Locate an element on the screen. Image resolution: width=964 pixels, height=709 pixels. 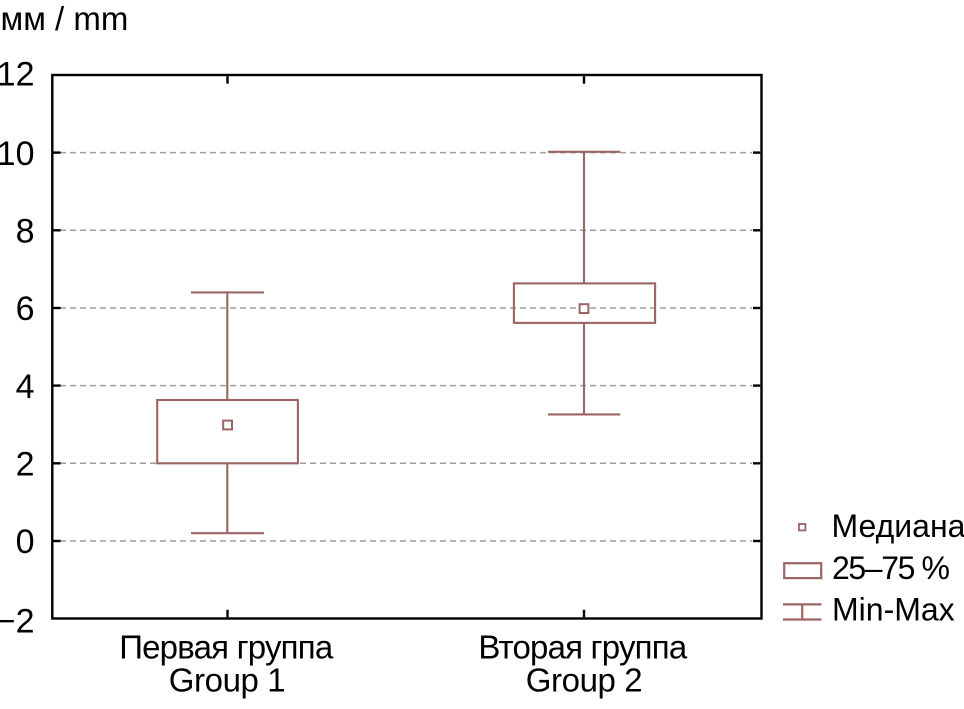
svg-text: −2 is located at coordinates (17, 621).